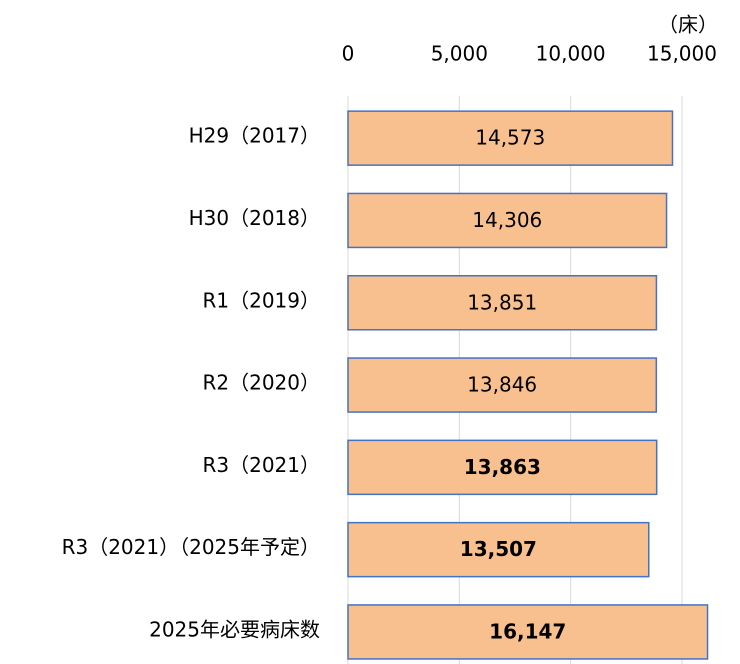  Describe the element at coordinates (261, 300) in the screenshot. I see `y-tick-label: R1（2019）` at that location.